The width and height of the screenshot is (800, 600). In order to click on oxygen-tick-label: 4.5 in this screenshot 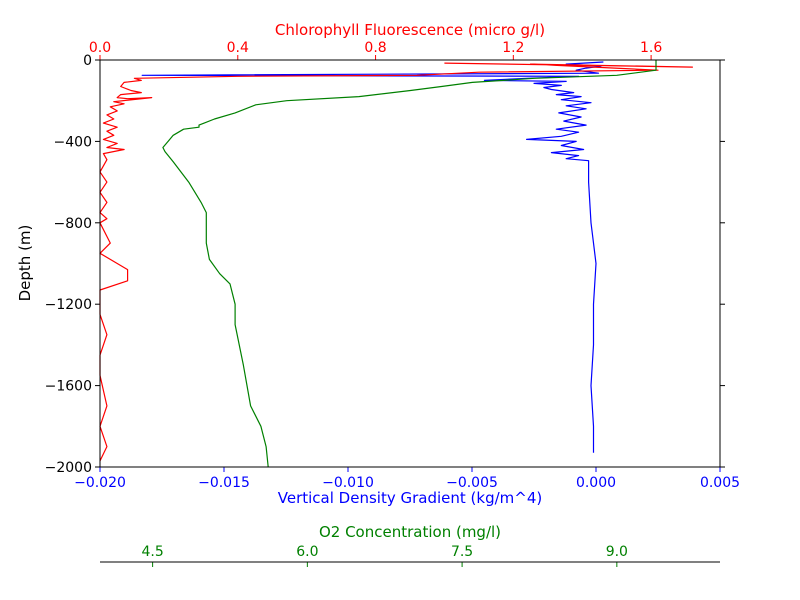, I will do `click(152, 552)`.